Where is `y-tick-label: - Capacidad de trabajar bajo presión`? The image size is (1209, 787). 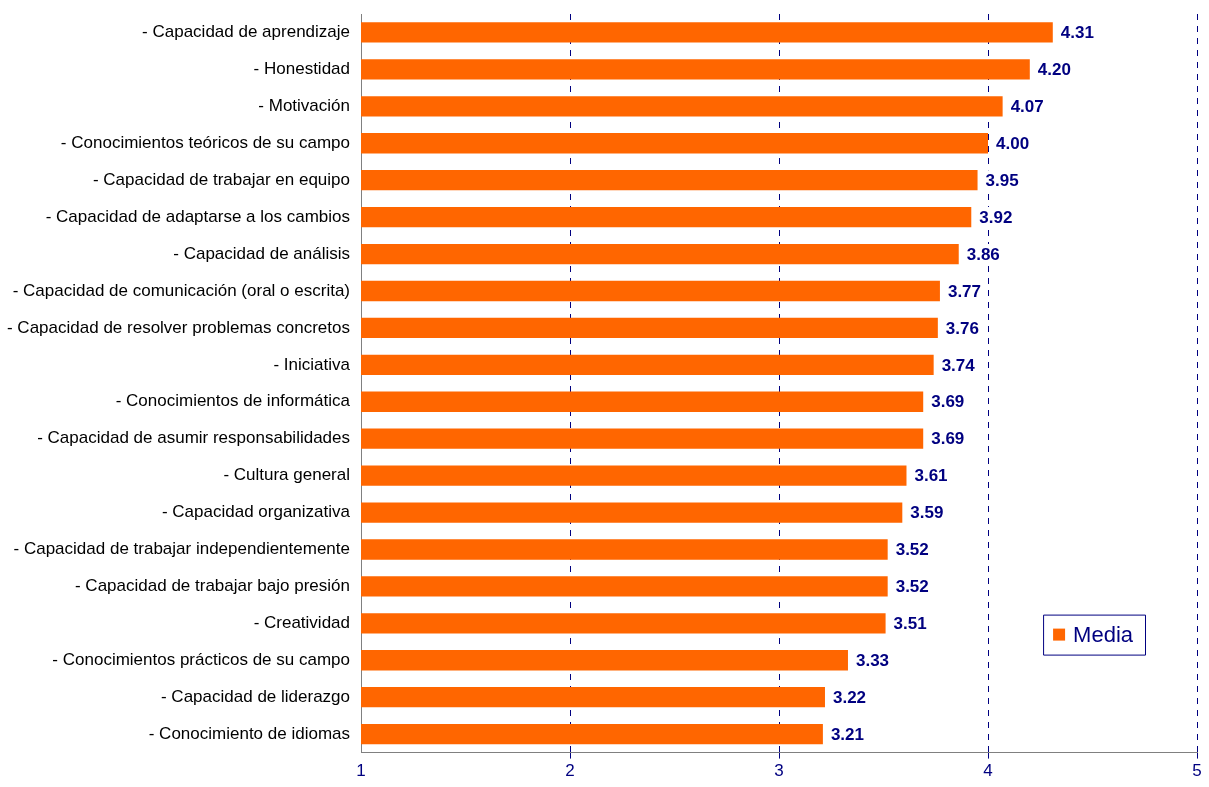
y-tick-label: - Capacidad de trabajar bajo presión is located at coordinates (212, 586).